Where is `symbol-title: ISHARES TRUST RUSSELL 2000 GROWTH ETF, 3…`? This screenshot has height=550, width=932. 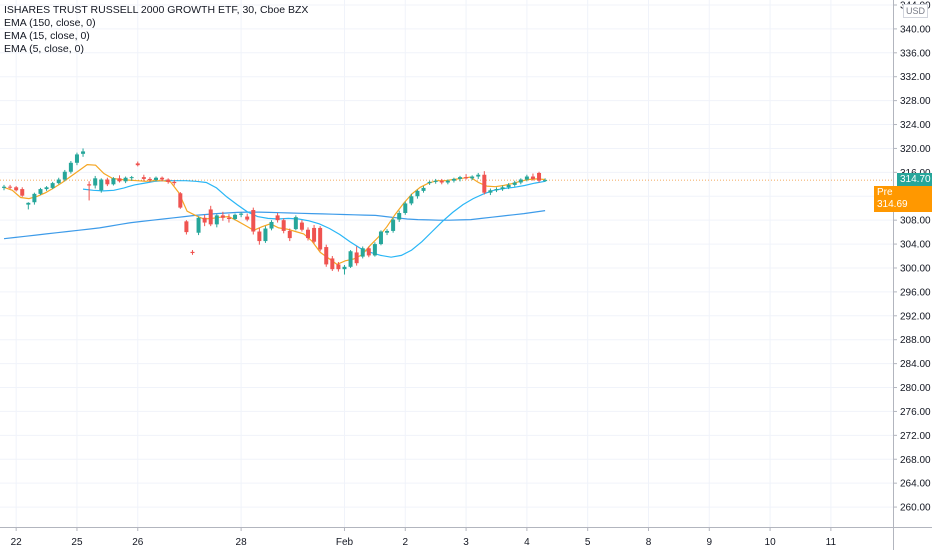
symbol-title: ISHARES TRUST RUSSELL 2000 GROWTH ETF, 3… is located at coordinates (156, 10).